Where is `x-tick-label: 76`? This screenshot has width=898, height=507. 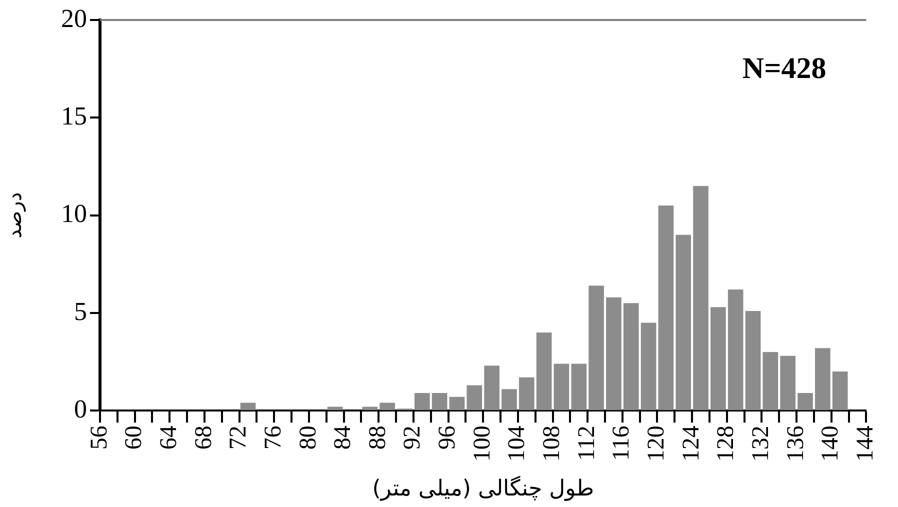
x-tick-label: 76 is located at coordinates (273, 438).